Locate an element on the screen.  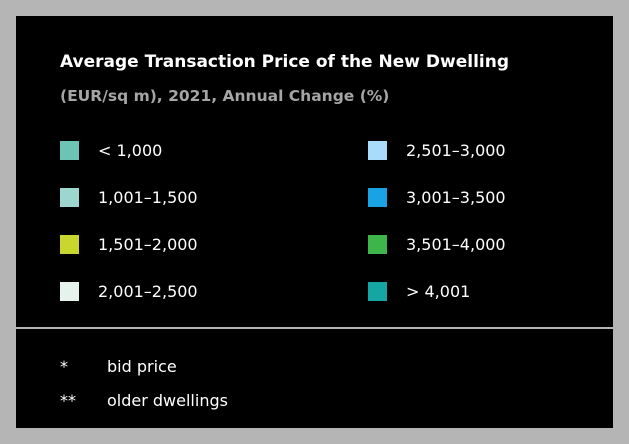
legend-item: 2,001–2,500 is located at coordinates (129, 291).